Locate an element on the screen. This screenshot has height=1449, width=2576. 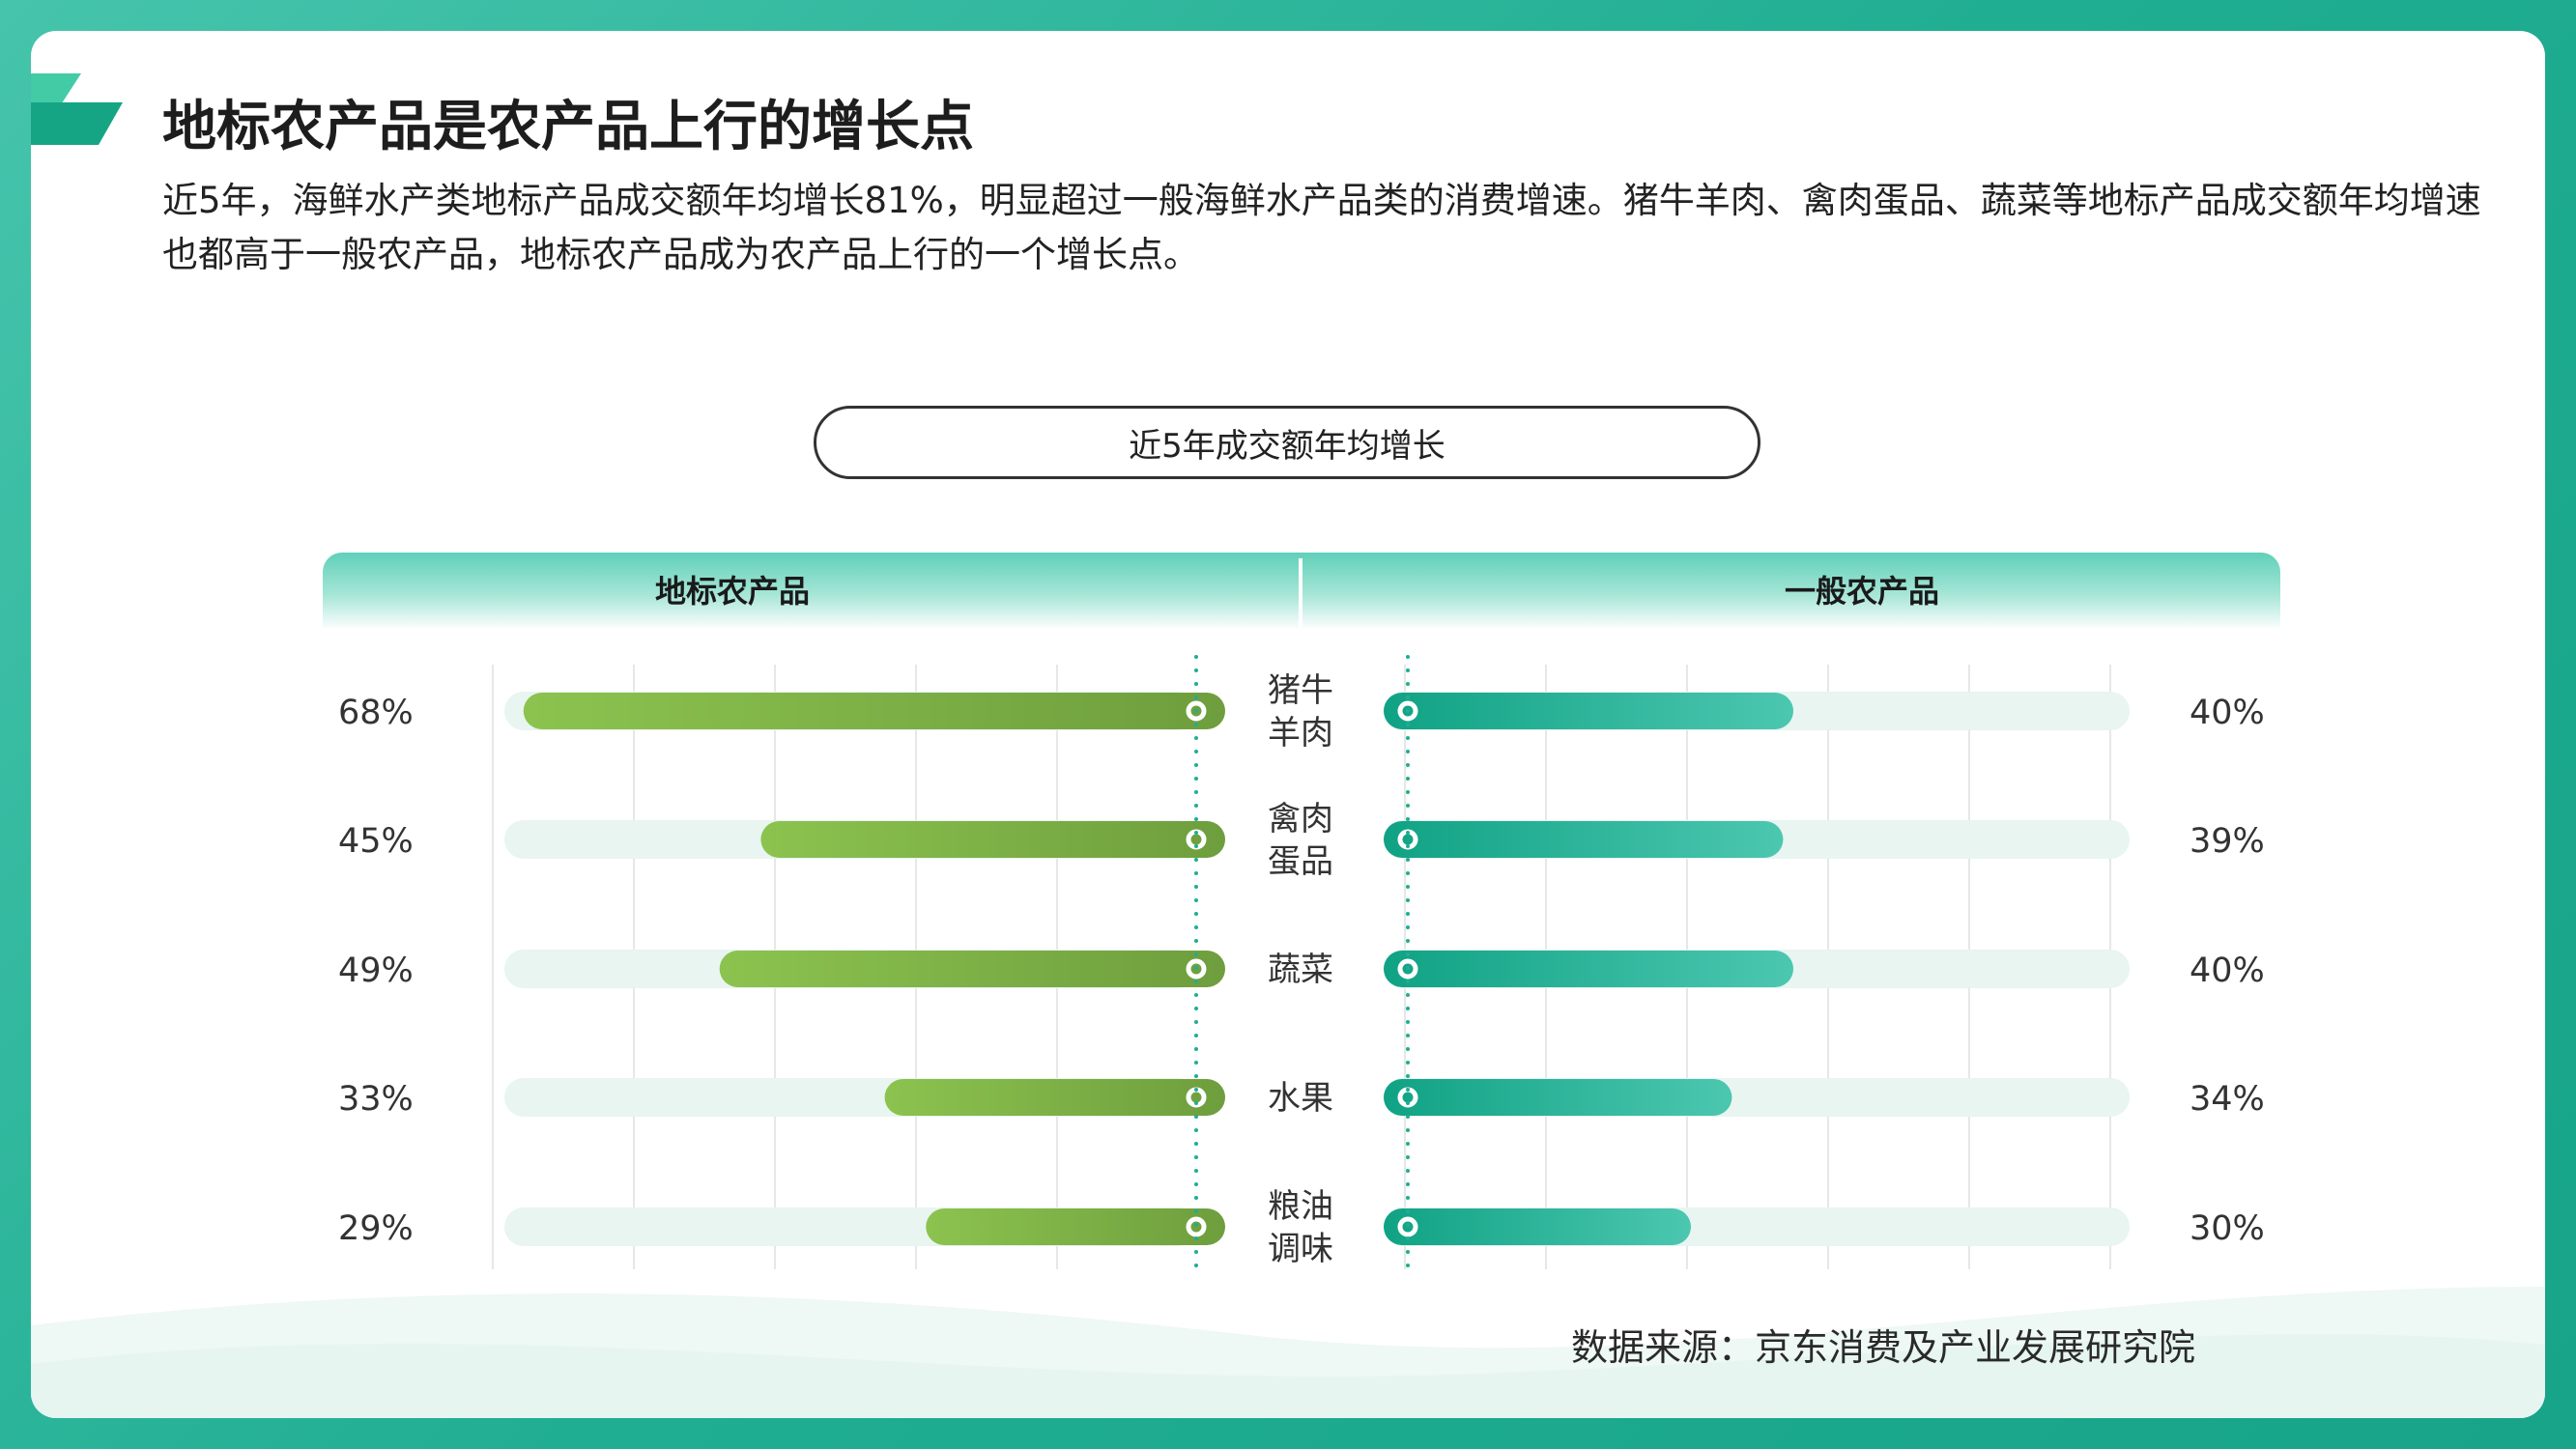
category-label: 粮油 is located at coordinates (1301, 1206).